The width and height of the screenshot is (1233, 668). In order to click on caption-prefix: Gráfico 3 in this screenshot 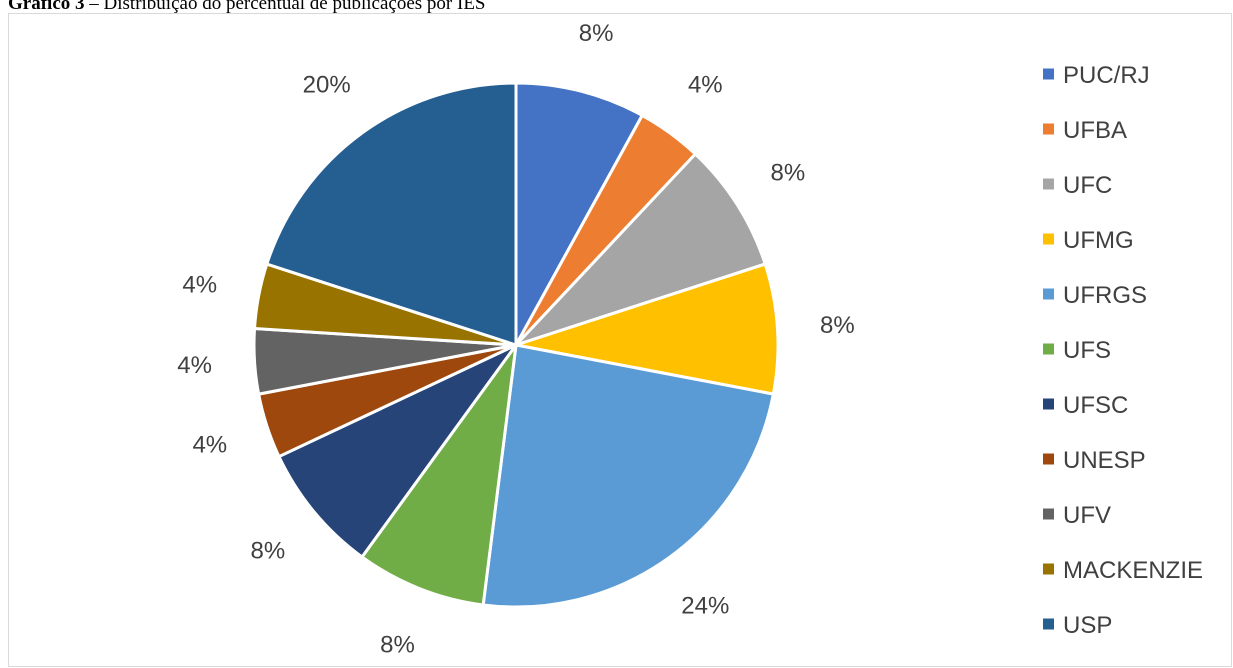, I will do `click(46, 7)`.